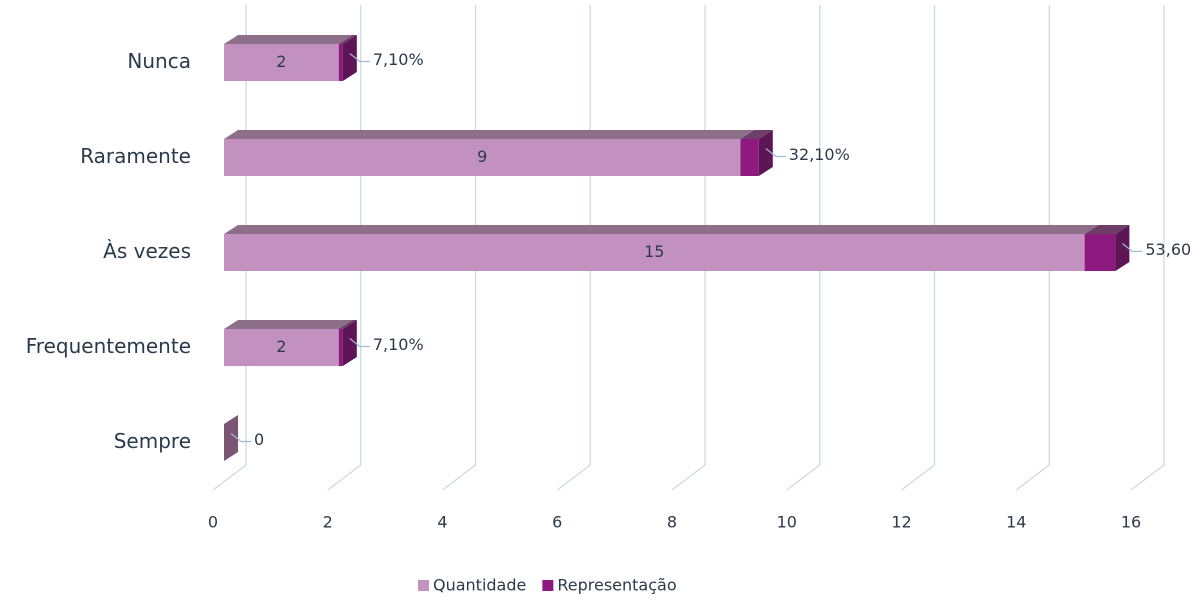  I want to click on data-label: 53,60%, so click(1168, 249).